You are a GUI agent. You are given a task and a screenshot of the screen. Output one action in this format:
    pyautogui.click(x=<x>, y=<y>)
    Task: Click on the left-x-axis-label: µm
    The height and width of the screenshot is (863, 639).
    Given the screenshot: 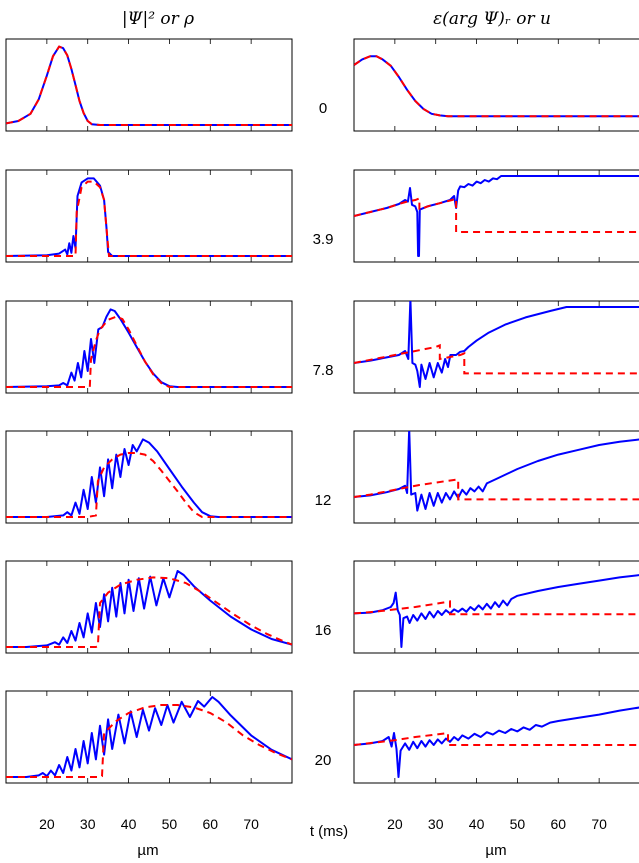 What is the action you would take?
    pyautogui.click(x=147, y=850)
    